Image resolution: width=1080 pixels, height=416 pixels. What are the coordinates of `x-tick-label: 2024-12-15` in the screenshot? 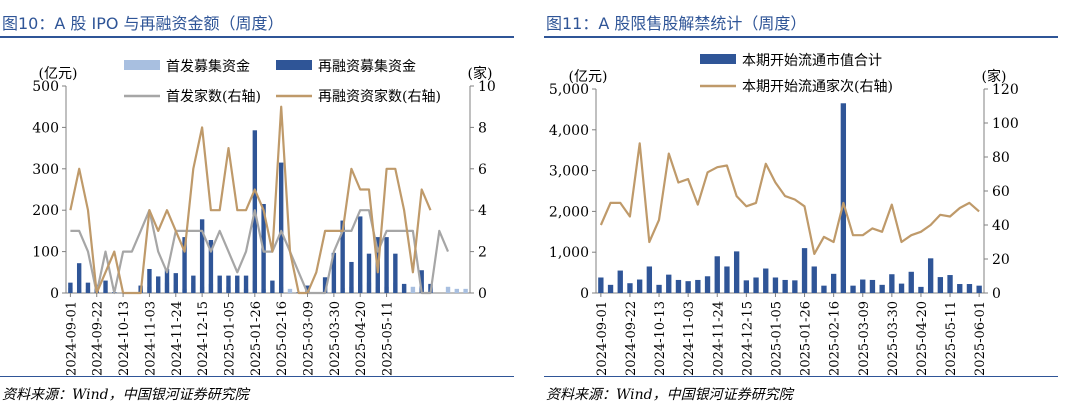 It's located at (747, 338).